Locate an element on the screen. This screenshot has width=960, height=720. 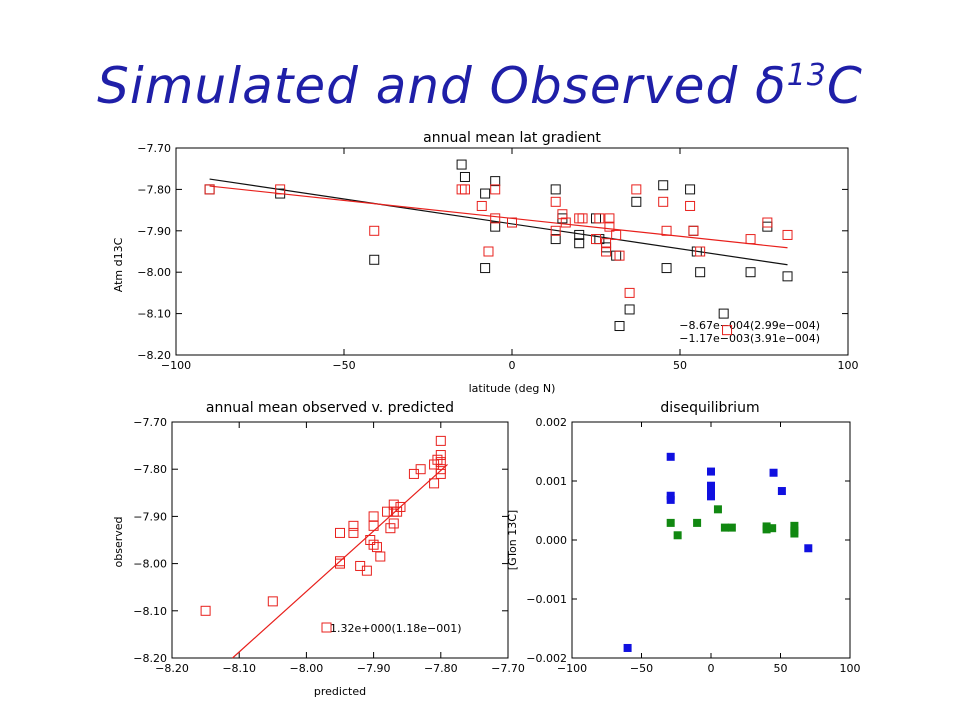
obs-x-tick-label: −7.70 is located at coordinates (508, 668).